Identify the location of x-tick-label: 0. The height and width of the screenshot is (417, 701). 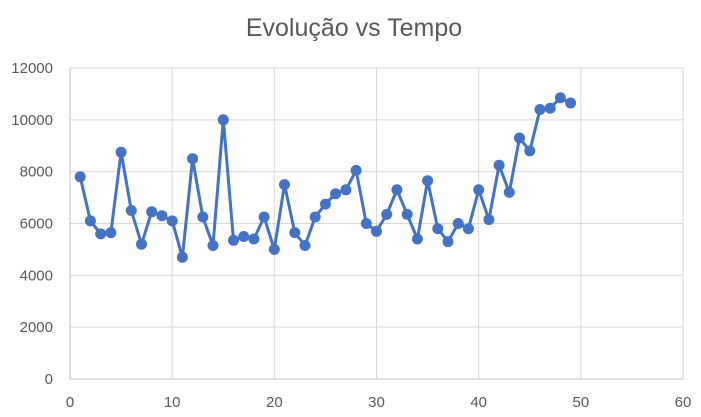
(70, 402).